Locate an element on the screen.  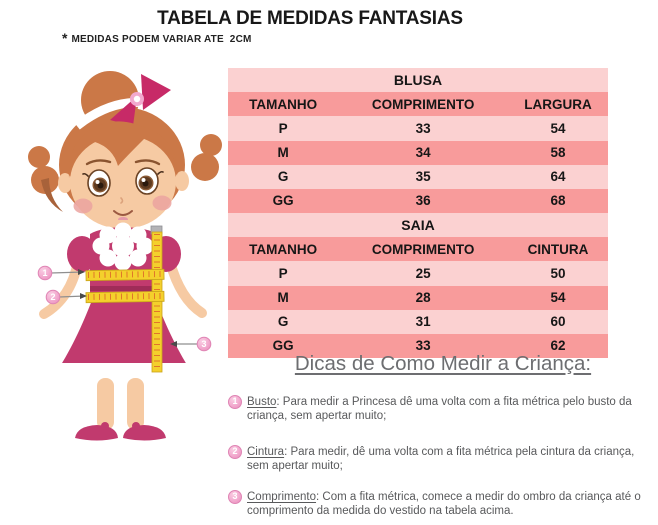
page-title: TABELA DE MEDIDAS FANTASIAS is located at coordinates (310, 18).